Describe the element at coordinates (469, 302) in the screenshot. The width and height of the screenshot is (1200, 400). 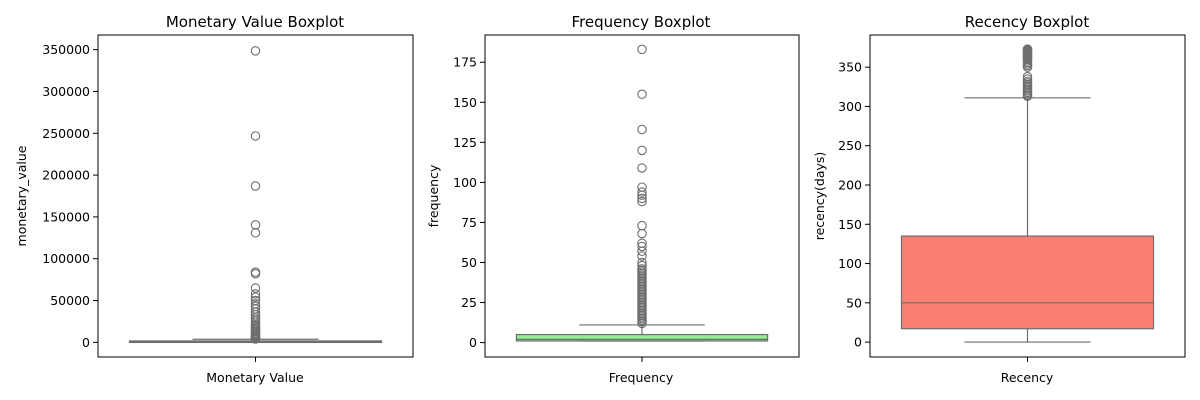
I see `y-tick-label: 25` at that location.